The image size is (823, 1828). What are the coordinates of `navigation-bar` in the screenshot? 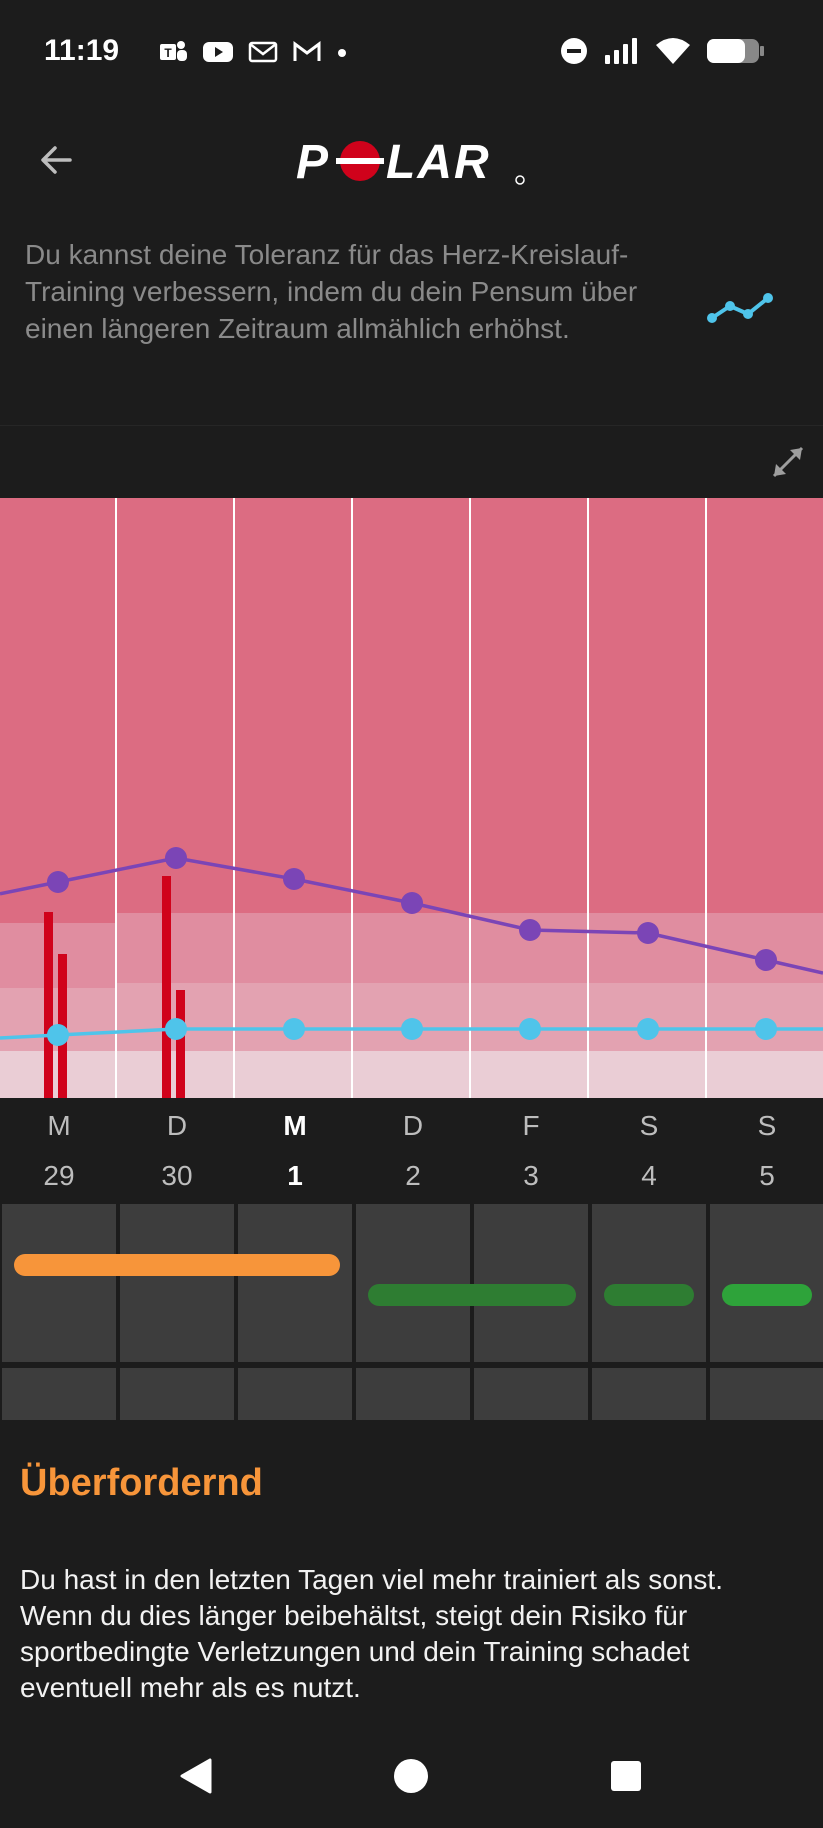 It's located at (411, 1774).